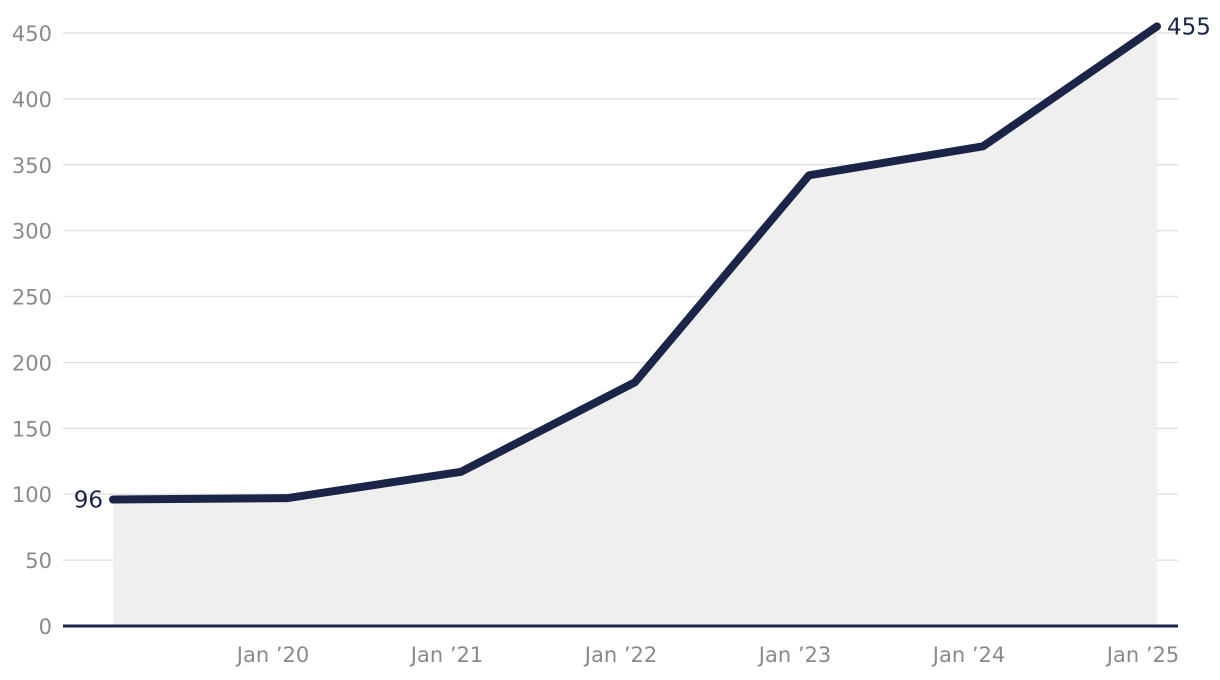 This screenshot has height=680, width=1220. What do you see at coordinates (32, 232) in the screenshot?
I see `y-tick-label: 300` at bounding box center [32, 232].